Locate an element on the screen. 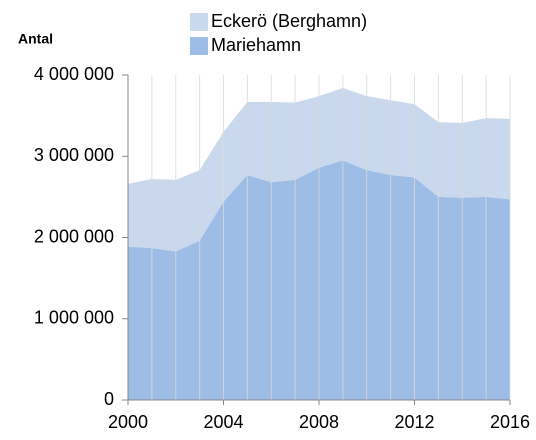 This screenshot has height=440, width=536. y-tick-label: 3 000 000 is located at coordinates (74, 155).